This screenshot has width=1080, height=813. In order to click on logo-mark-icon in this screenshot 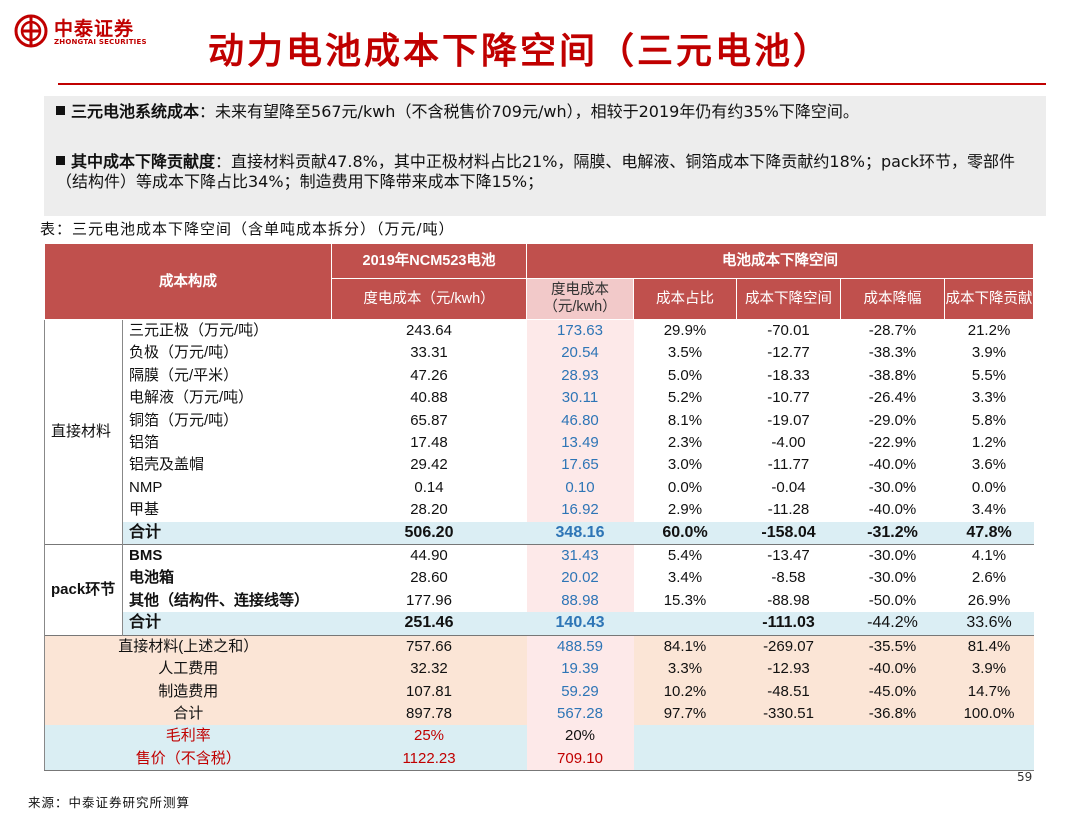, I will do `click(31, 31)`.